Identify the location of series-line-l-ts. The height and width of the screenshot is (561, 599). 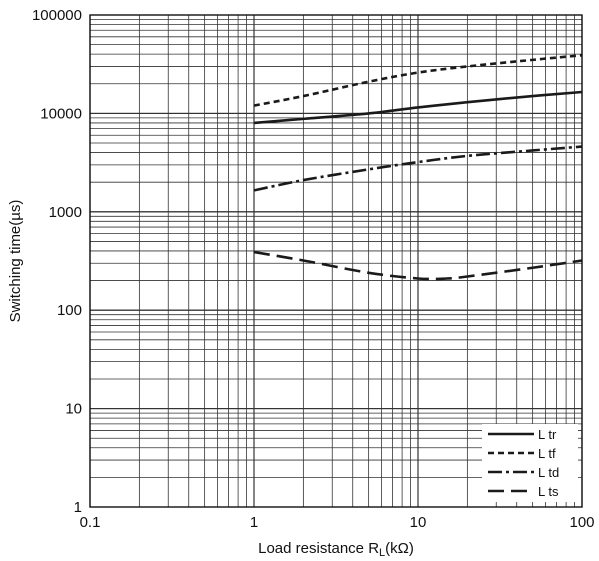
(418, 265).